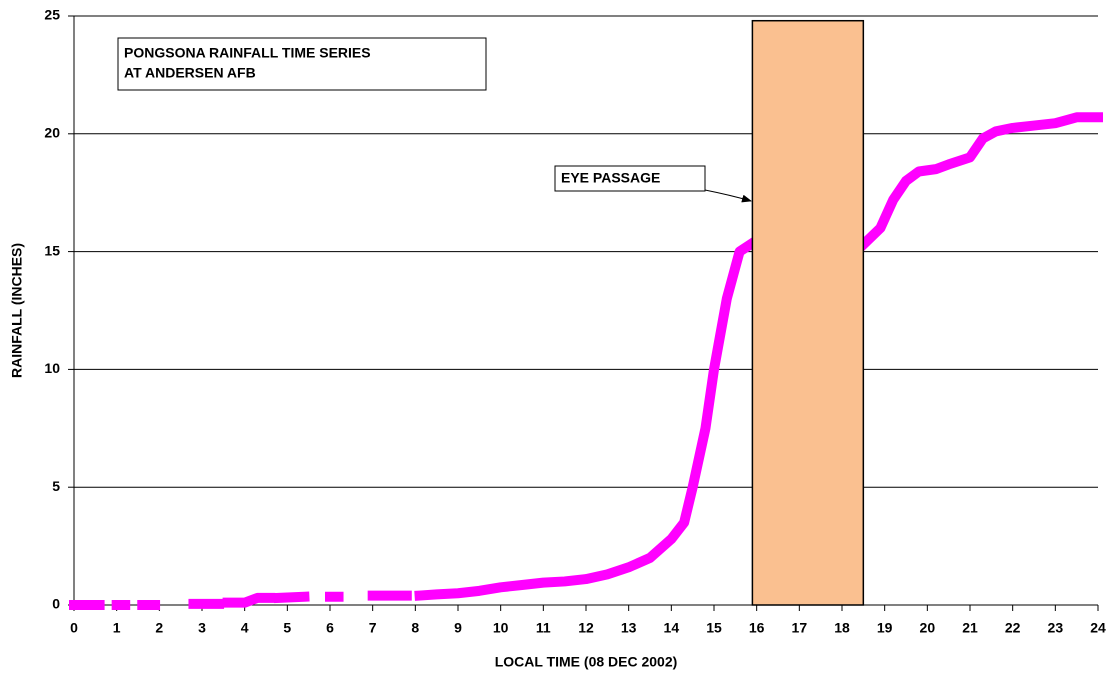 The width and height of the screenshot is (1115, 681). What do you see at coordinates (1056, 628) in the screenshot?
I see `x-tick-label: 23` at bounding box center [1056, 628].